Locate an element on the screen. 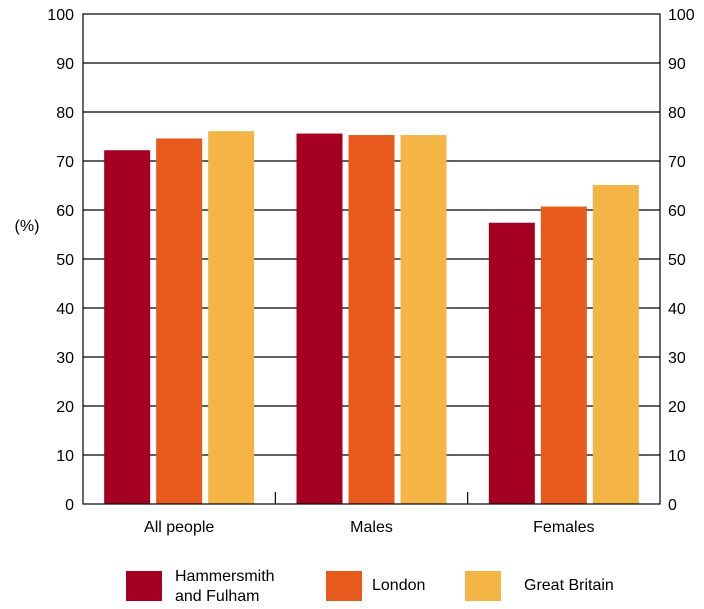  y-tick-label-right: 90 is located at coordinates (677, 64).